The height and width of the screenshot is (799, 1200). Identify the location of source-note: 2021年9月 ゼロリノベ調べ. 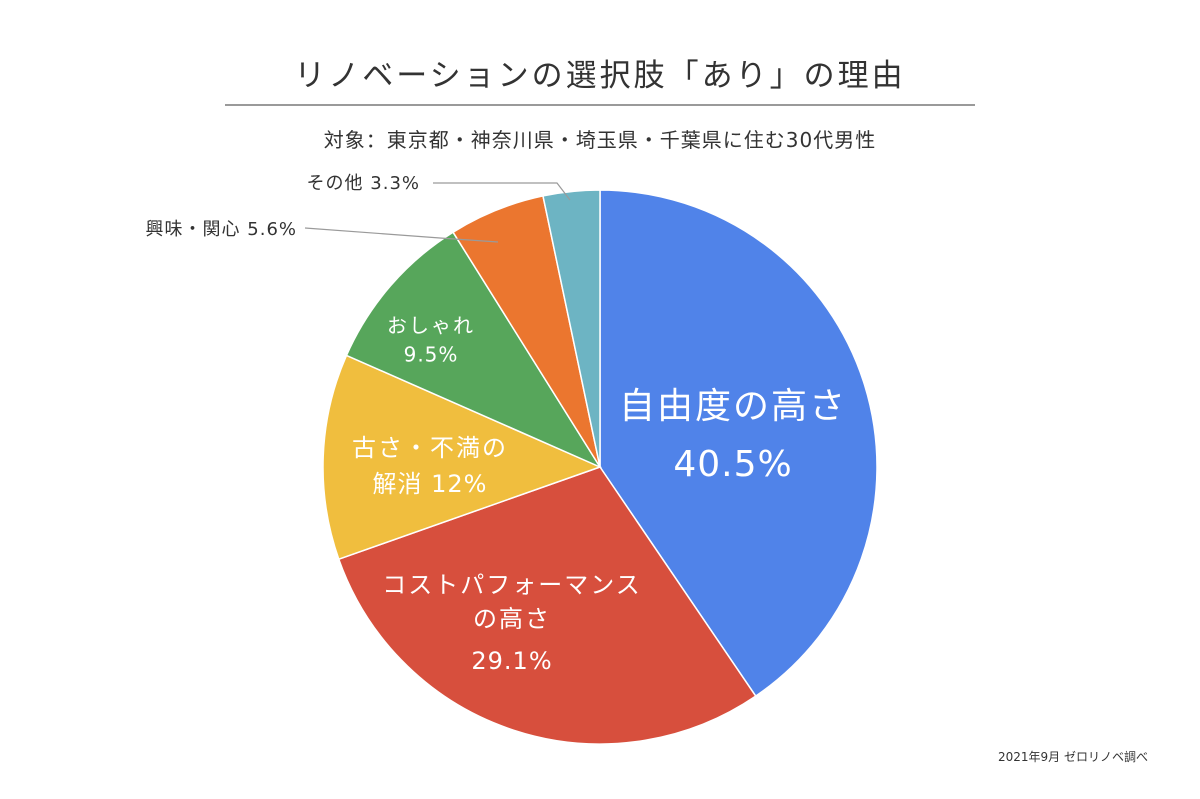
(1073, 757).